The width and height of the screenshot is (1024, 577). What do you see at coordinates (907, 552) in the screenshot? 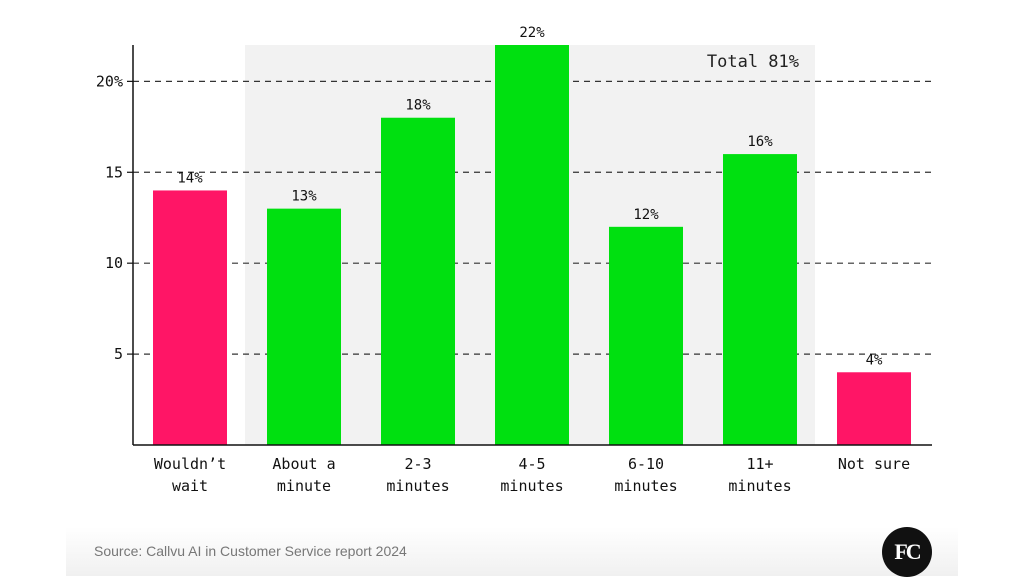
I see `fc-logo: FC` at bounding box center [907, 552].